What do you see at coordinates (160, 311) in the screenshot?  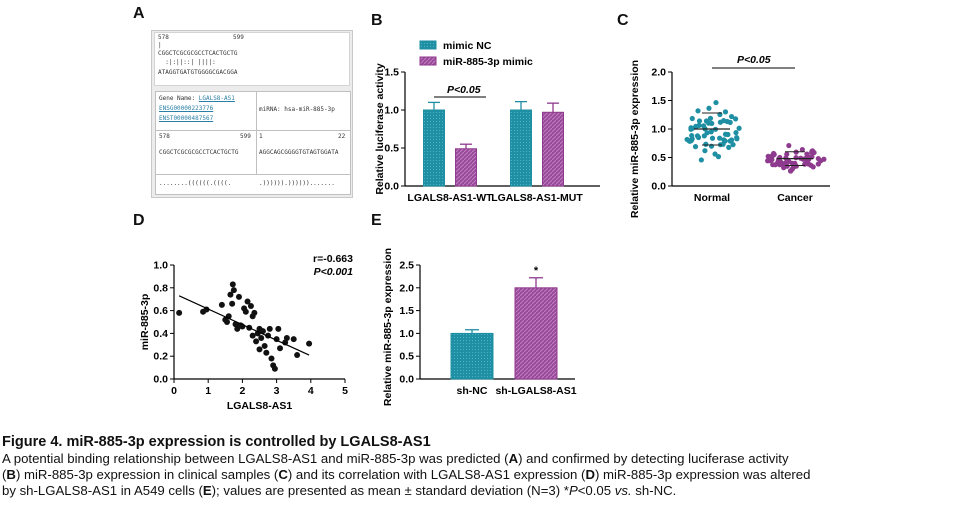 I see `y-tick-label: 0.6` at bounding box center [160, 311].